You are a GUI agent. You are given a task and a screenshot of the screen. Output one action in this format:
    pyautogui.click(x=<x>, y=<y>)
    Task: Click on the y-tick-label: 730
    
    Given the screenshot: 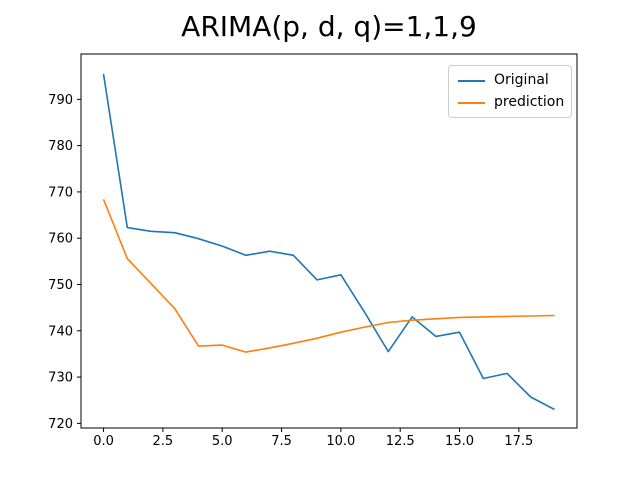 What is the action you would take?
    pyautogui.click(x=60, y=378)
    